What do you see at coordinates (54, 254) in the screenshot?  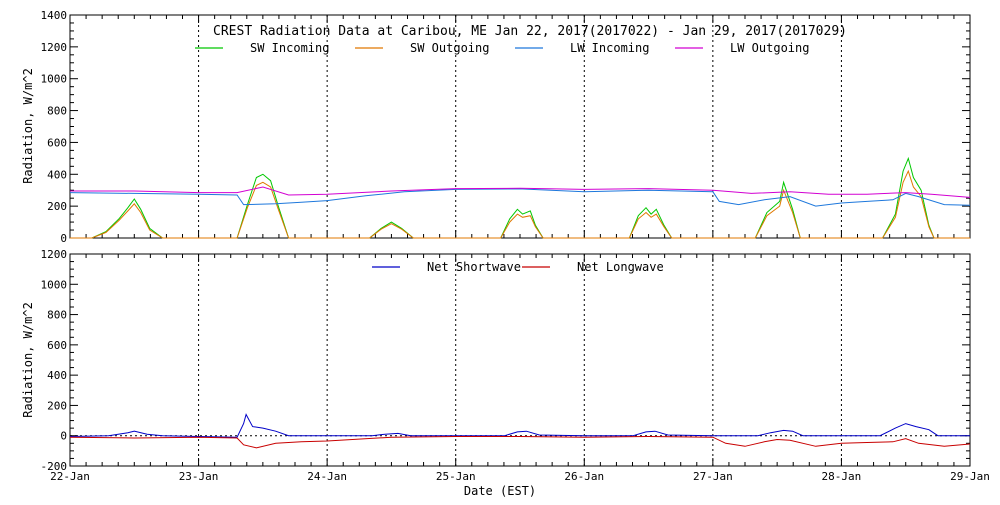 I see `bottom-y-tick-label: 1200` at bounding box center [54, 254].